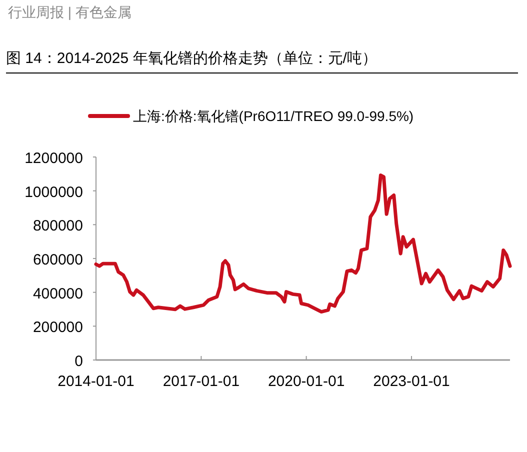  What do you see at coordinates (306, 381) in the screenshot?
I see `x-tick-label: 2020-01-01` at bounding box center [306, 381].